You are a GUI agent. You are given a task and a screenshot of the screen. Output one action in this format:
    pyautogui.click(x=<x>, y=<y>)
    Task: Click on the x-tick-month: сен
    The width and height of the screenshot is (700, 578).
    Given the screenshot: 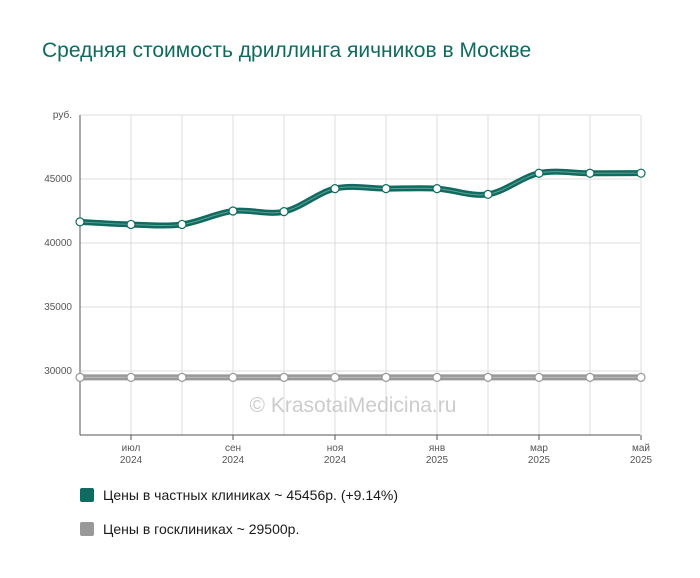 What is the action you would take?
    pyautogui.click(x=233, y=448)
    